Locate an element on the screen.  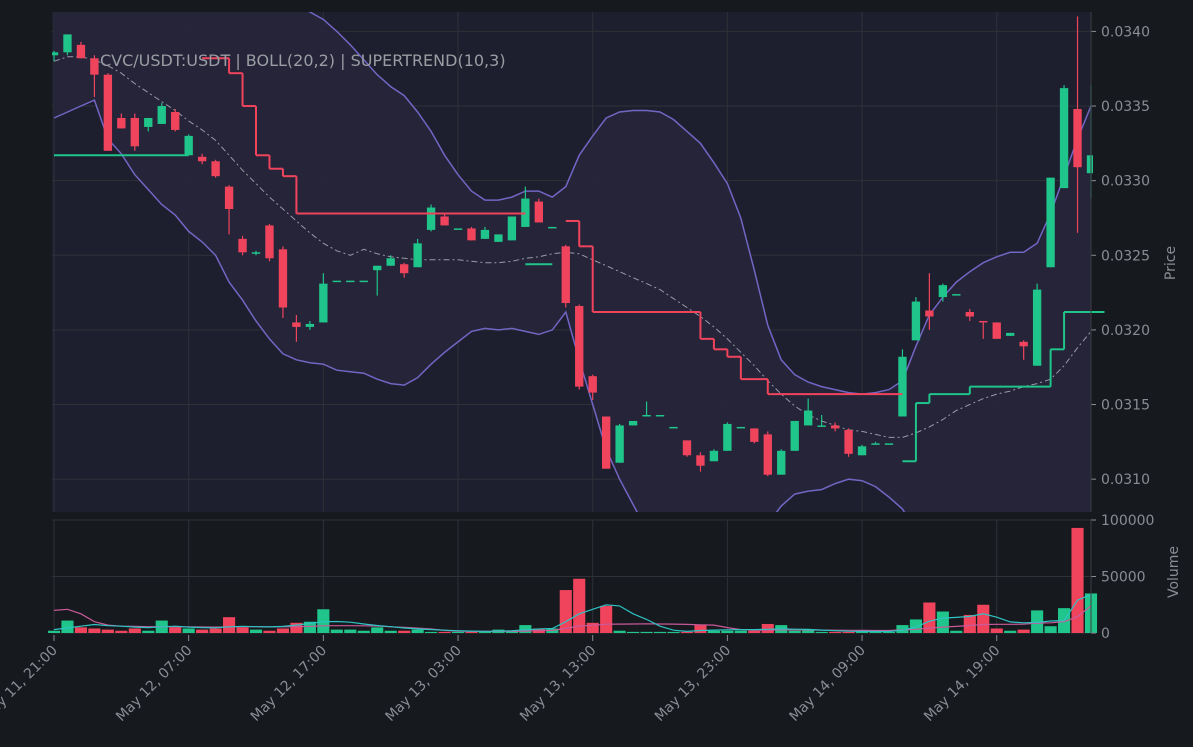
price-tick-label: 0.0340 is located at coordinates (1125, 32).